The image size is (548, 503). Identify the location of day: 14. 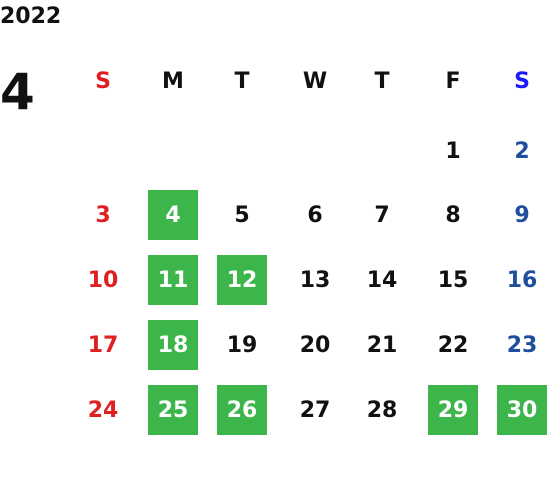
(382, 280).